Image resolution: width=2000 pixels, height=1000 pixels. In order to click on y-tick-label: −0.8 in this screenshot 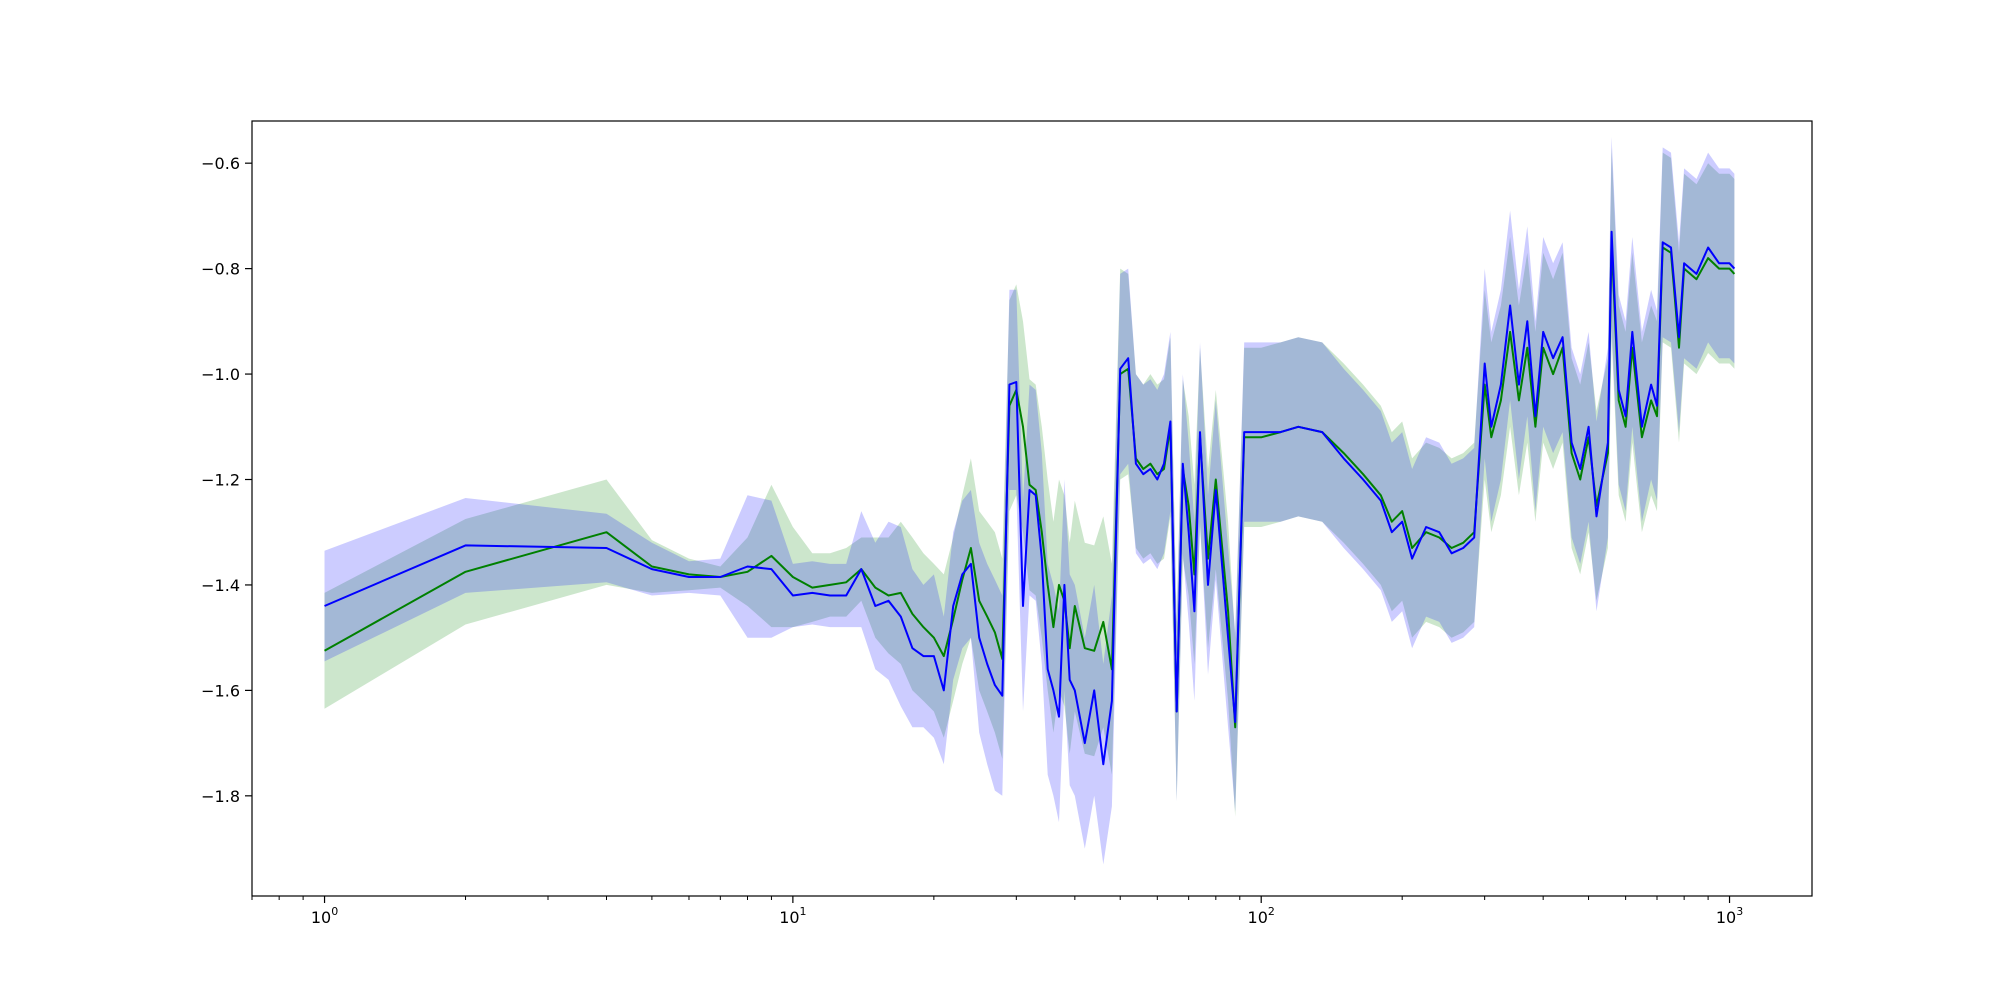, I will do `click(220, 269)`.